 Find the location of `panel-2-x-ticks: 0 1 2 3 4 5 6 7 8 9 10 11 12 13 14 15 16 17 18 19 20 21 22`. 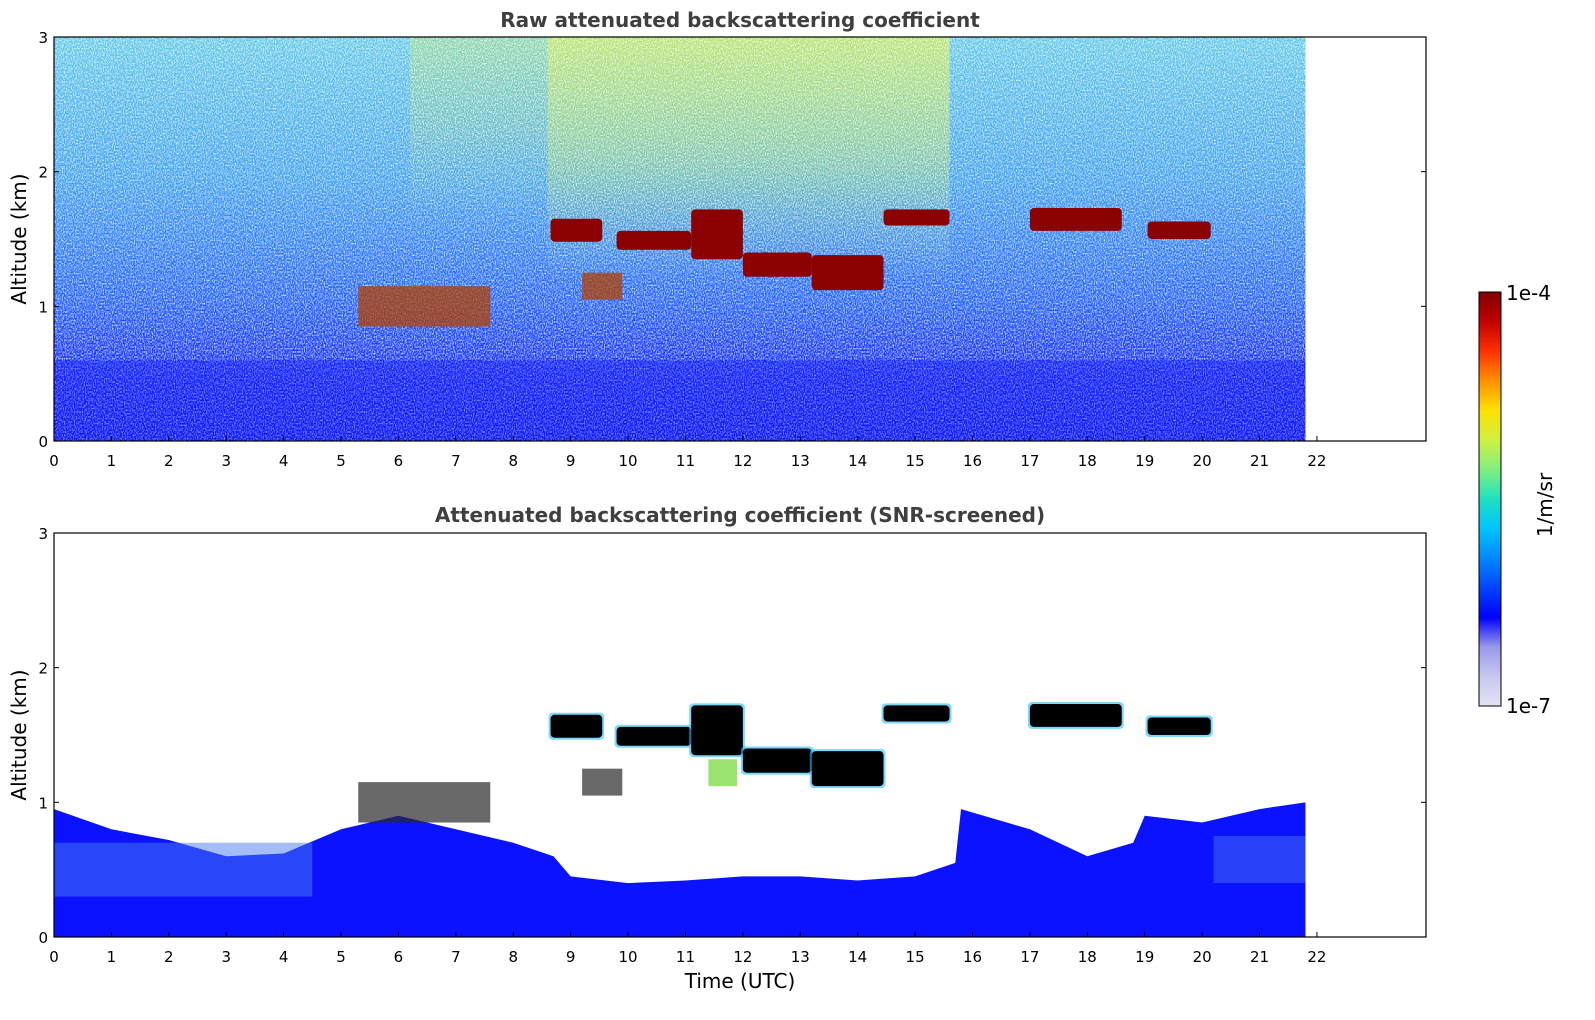

panel-2-x-ticks: 0 1 2 3 4 5 6 7 8 9 10 11 12 13 14 15 16 17 18 19 20 21 22 is located at coordinates (687, 949).